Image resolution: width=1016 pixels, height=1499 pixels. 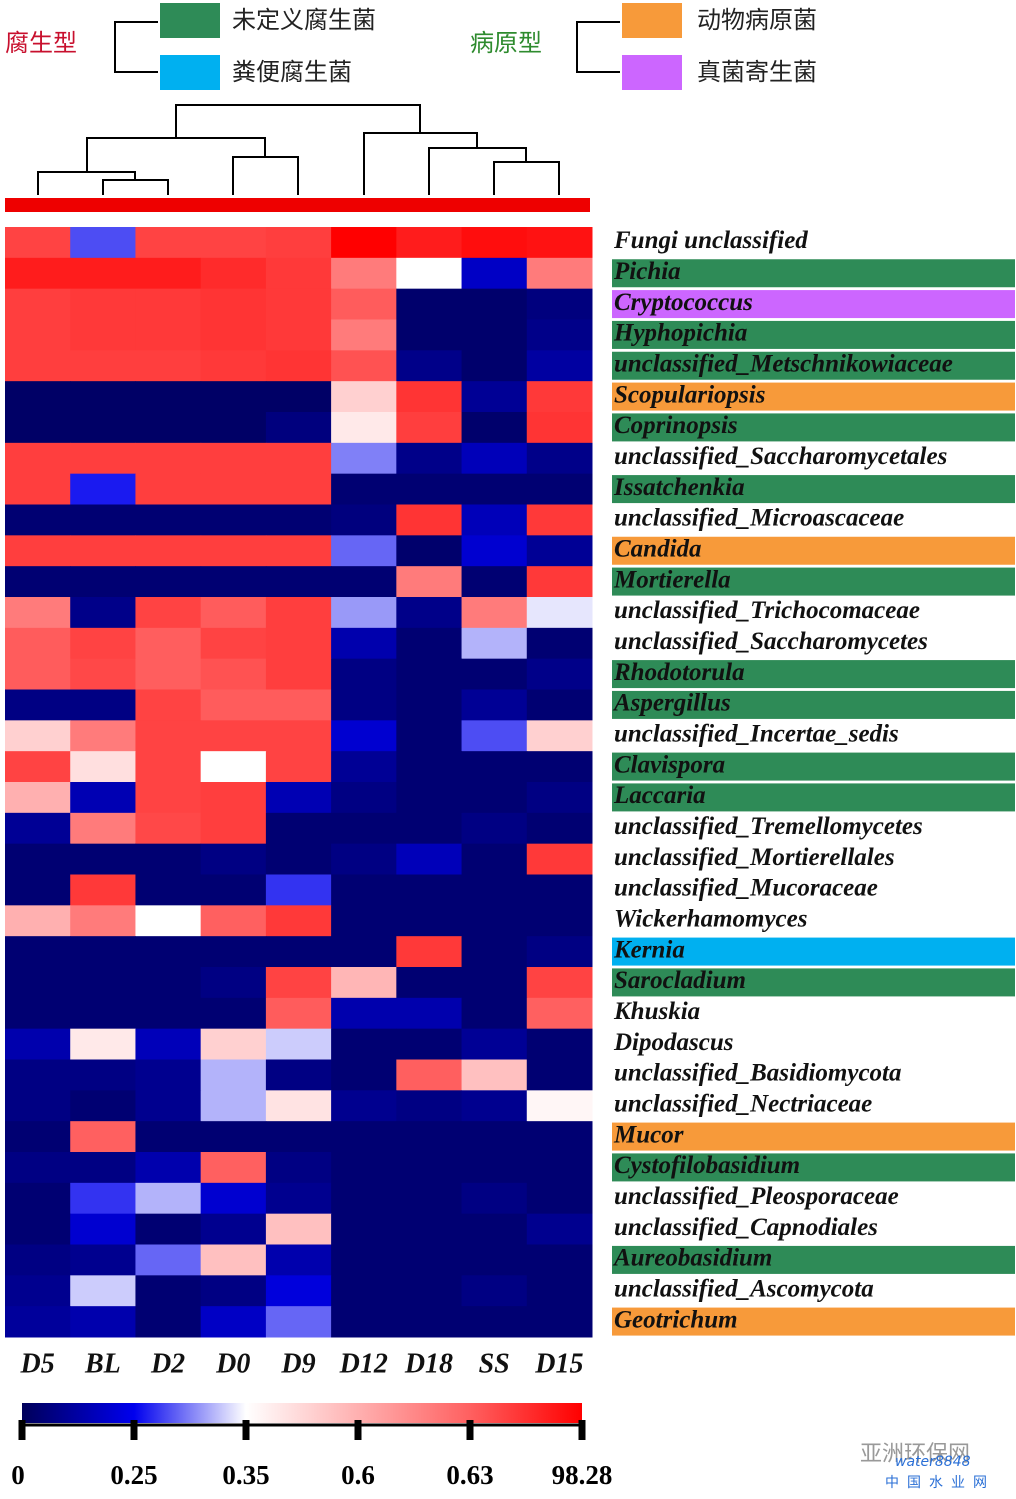 What do you see at coordinates (669, 764) in the screenshot?
I see `row-label: Clavispora` at bounding box center [669, 764].